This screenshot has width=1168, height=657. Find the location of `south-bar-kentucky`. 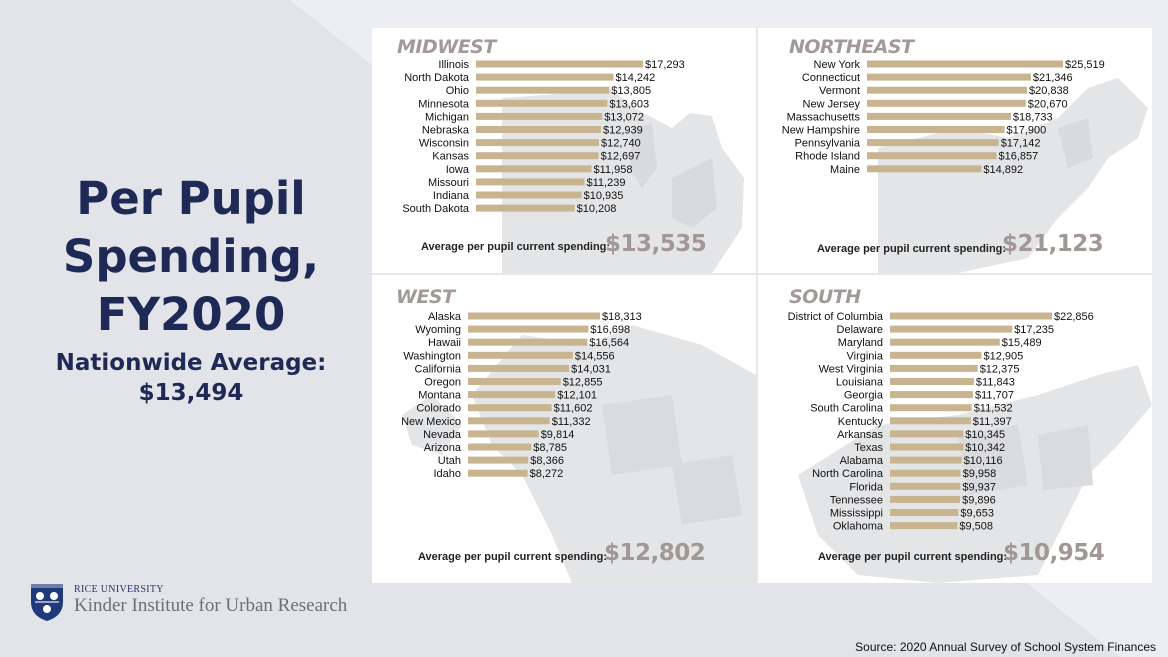

south-bar-kentucky is located at coordinates (930, 421).